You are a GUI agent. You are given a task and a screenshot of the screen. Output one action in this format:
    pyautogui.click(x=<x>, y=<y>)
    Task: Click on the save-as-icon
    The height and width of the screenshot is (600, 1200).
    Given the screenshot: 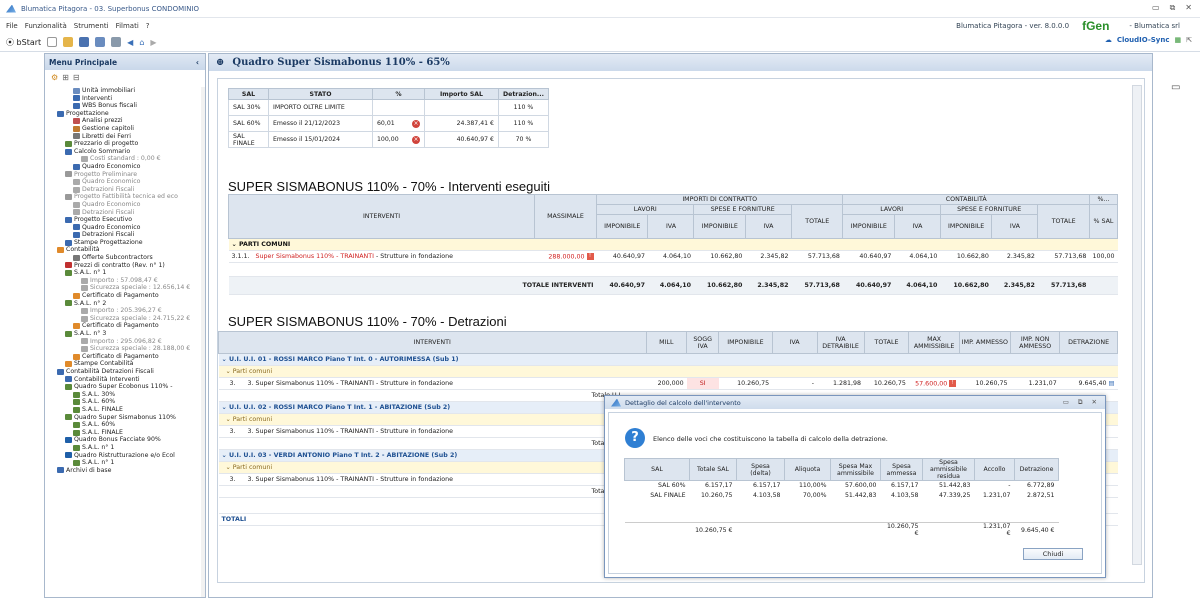 What is the action you would take?
    pyautogui.click(x=100, y=42)
    